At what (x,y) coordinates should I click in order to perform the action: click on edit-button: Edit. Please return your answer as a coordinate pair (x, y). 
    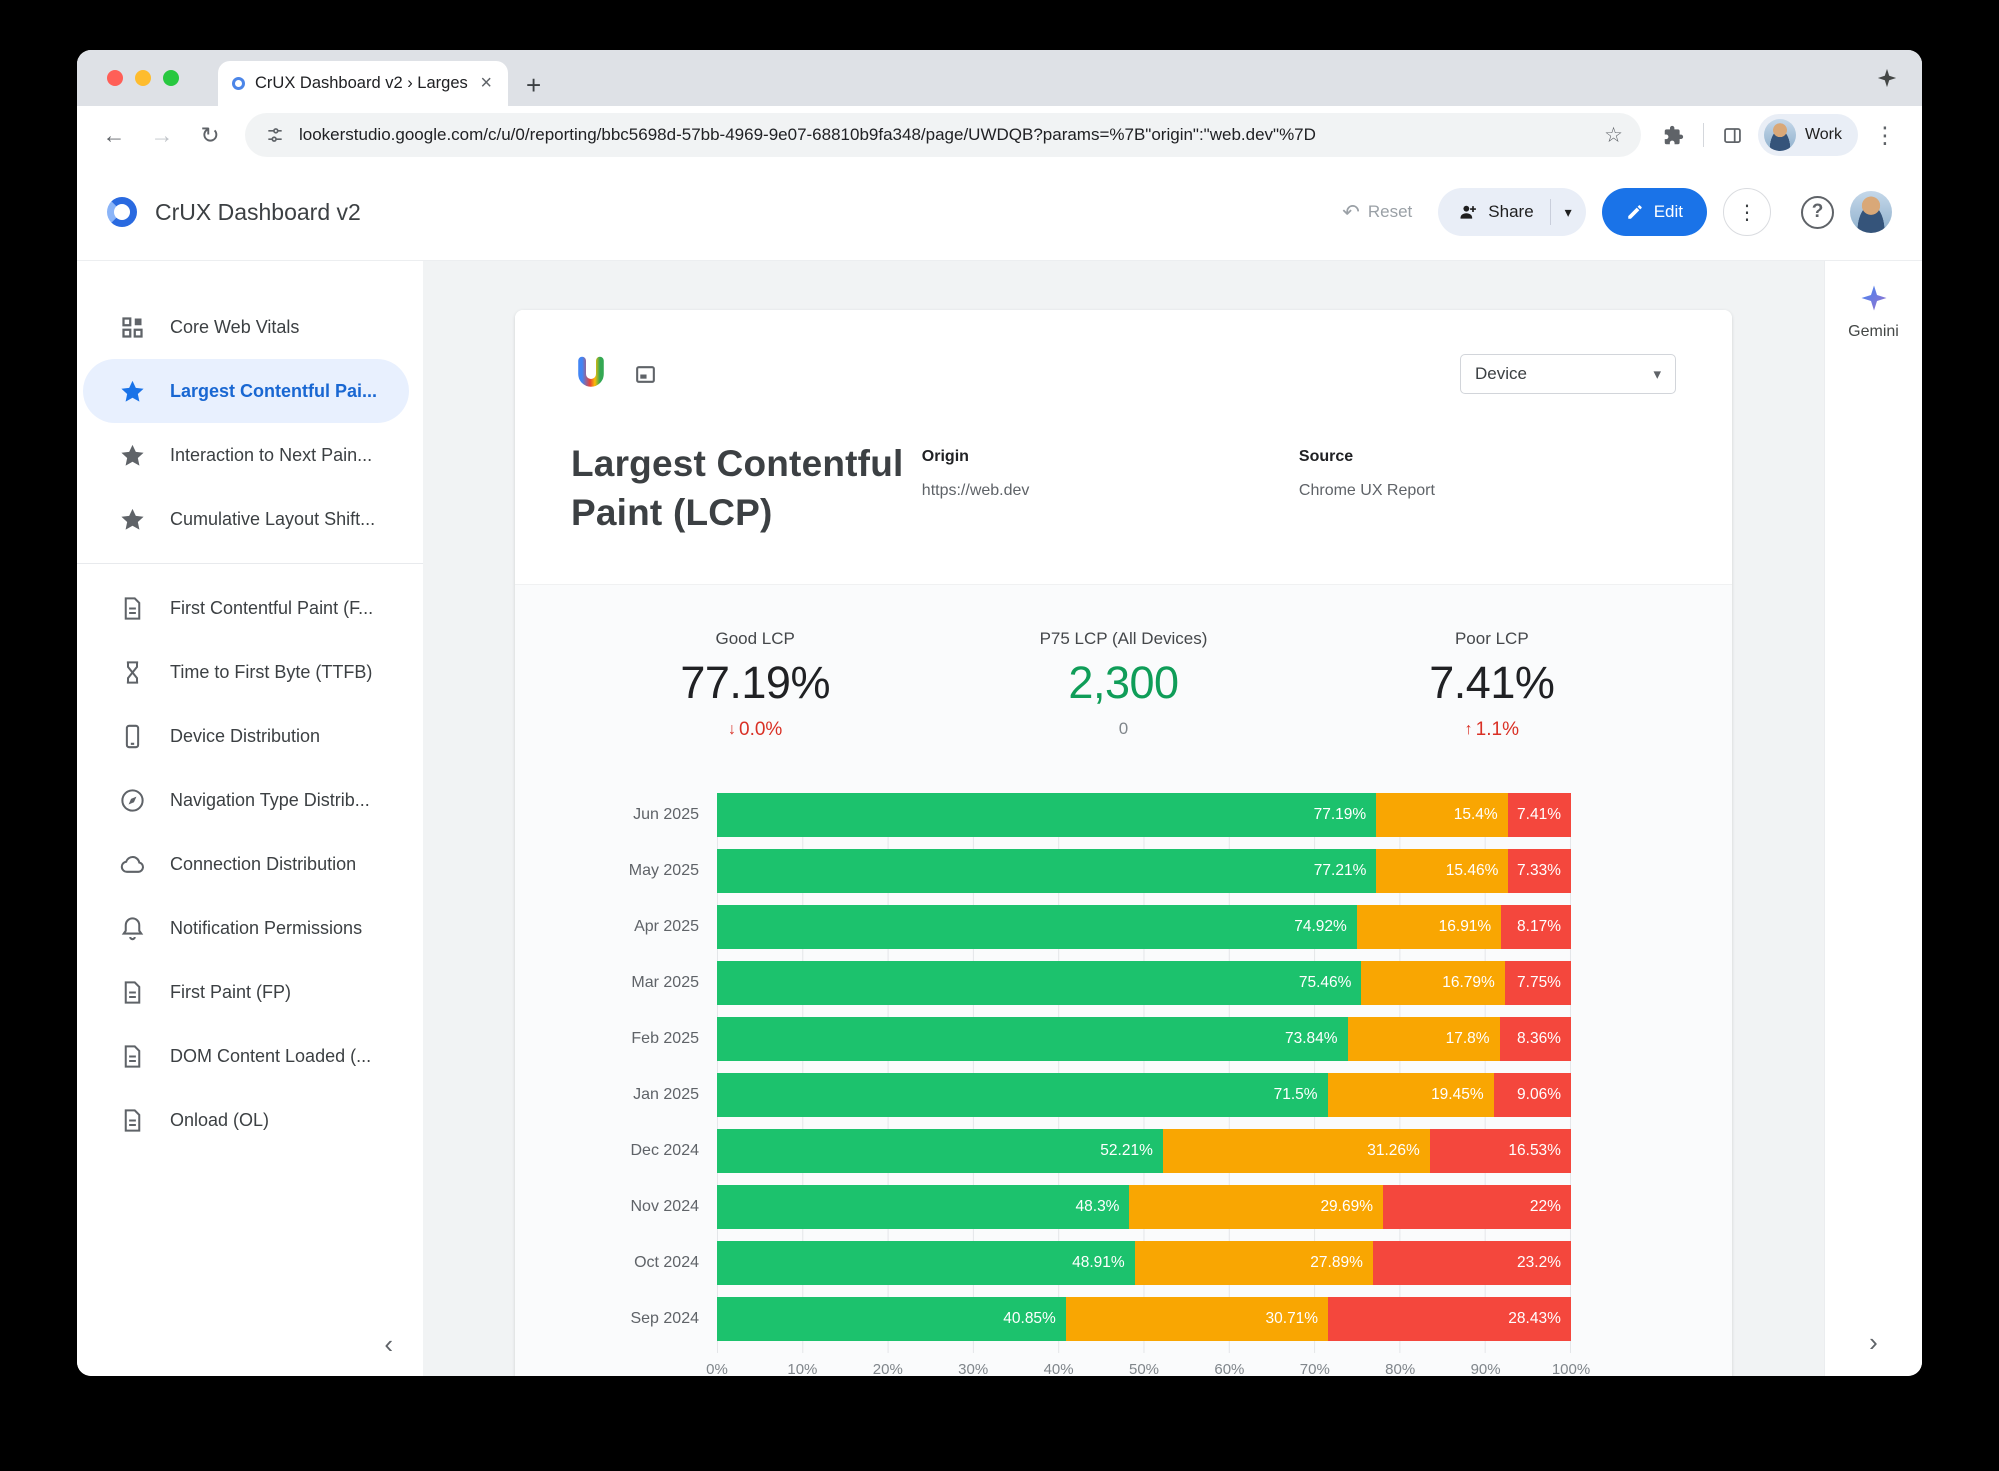
    Looking at the image, I should click on (1654, 212).